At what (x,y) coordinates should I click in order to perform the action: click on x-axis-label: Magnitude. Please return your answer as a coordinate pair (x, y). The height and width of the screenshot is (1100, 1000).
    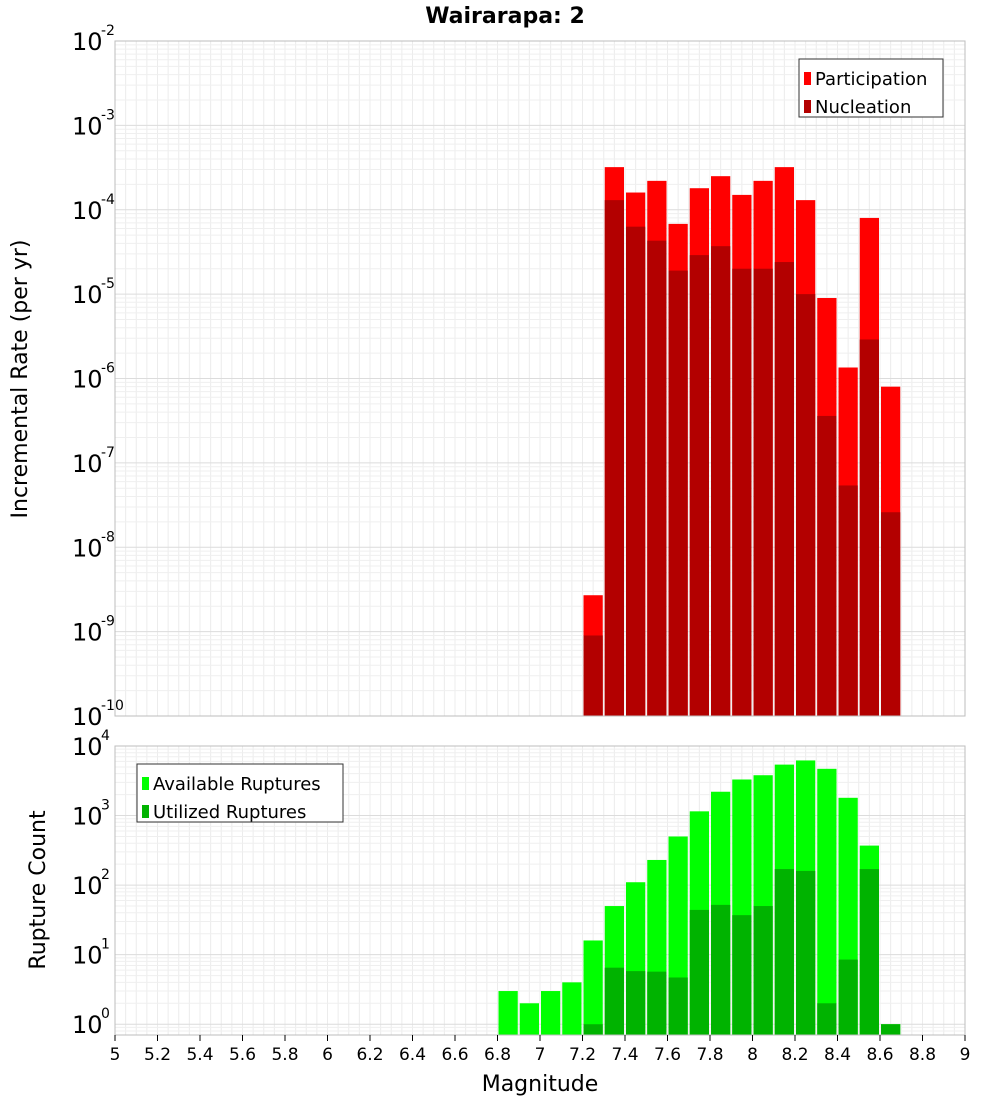
    Looking at the image, I should click on (540, 1084).